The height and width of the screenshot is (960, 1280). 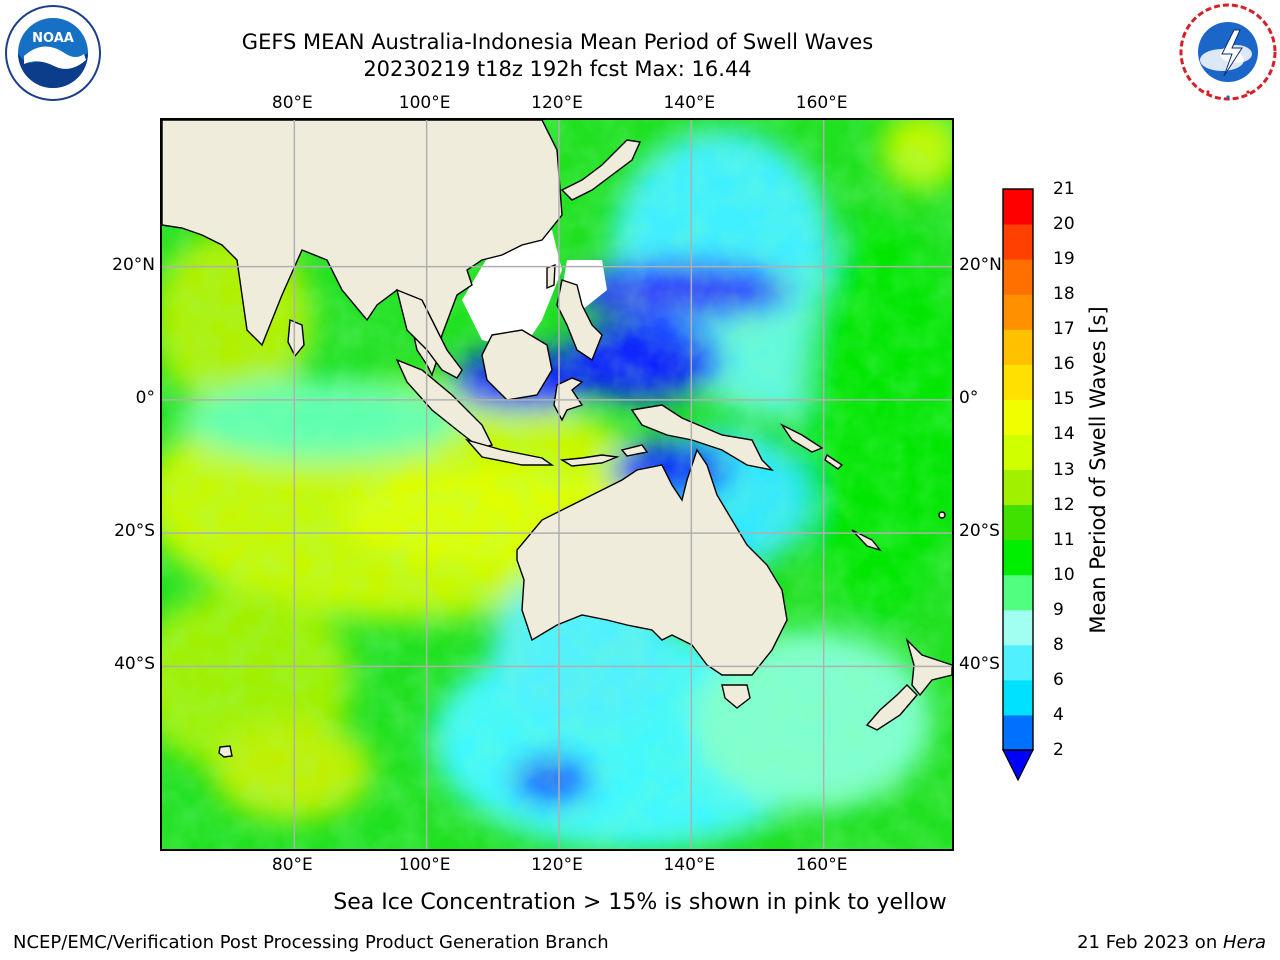 What do you see at coordinates (1058, 609) in the screenshot?
I see `colorbar-tick-9: 9` at bounding box center [1058, 609].